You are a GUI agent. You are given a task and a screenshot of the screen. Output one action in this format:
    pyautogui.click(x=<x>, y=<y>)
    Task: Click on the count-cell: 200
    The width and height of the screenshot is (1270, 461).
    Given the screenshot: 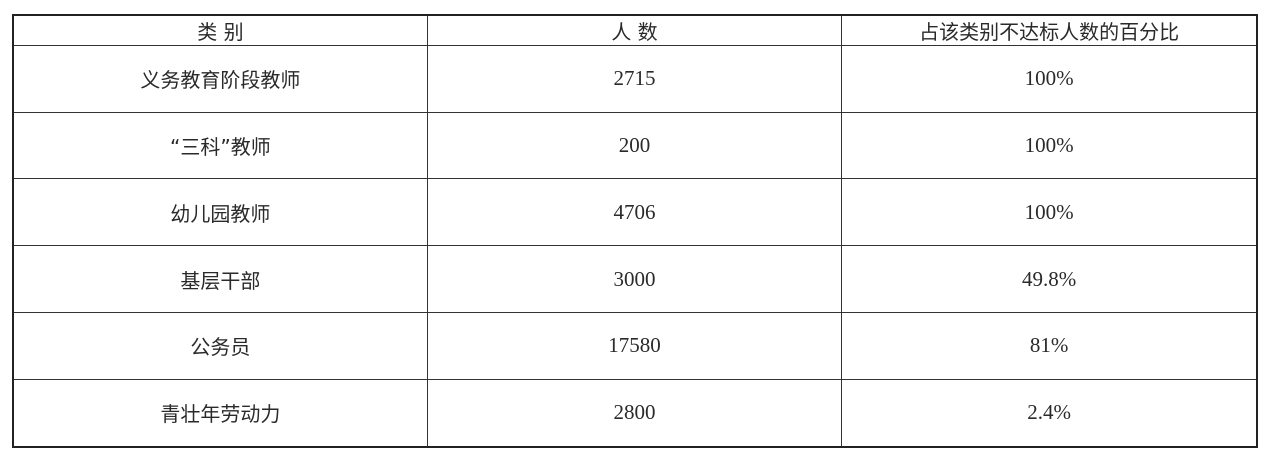 What is the action you would take?
    pyautogui.click(x=634, y=145)
    